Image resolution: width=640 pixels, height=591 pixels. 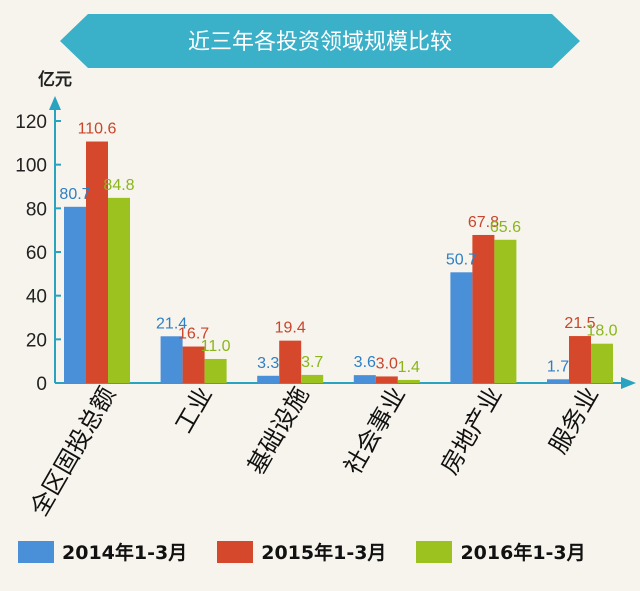 I want to click on chart-title: 近三年各投资领域规模比较, so click(x=320, y=42).